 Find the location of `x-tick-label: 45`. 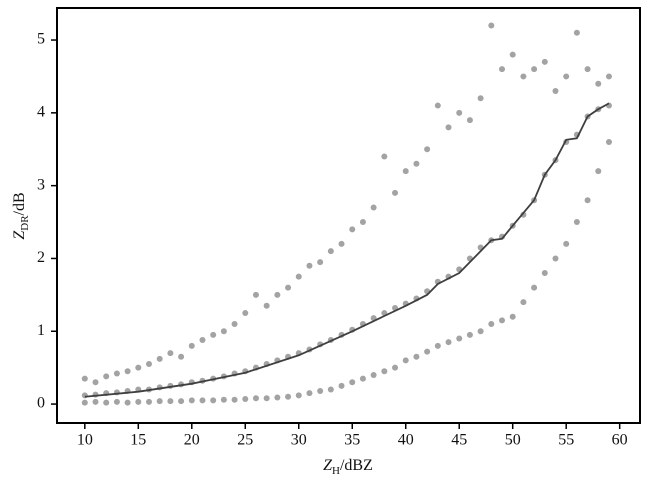

x-tick-label: 45 is located at coordinates (459, 440).